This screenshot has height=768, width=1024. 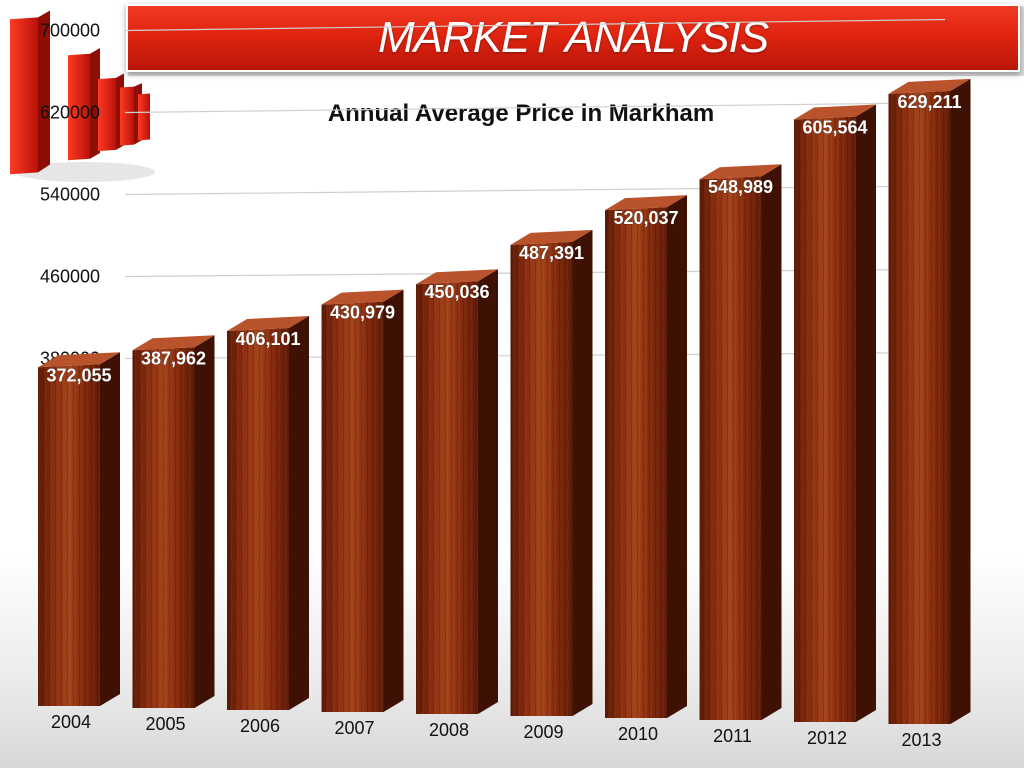 I want to click on bar-2011, so click(x=740, y=442).